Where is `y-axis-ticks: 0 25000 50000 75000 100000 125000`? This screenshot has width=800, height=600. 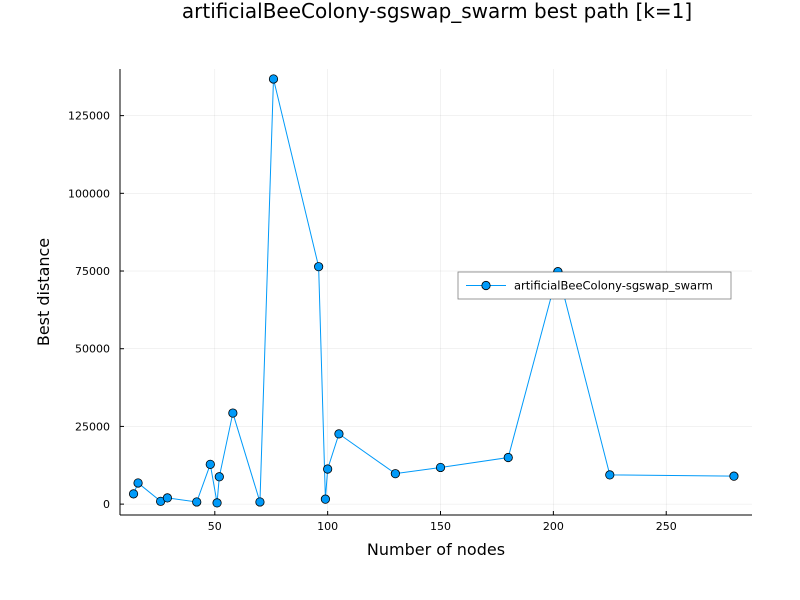 y-axis-ticks: 0 25000 50000 75000 100000 125000 is located at coordinates (96, 310).